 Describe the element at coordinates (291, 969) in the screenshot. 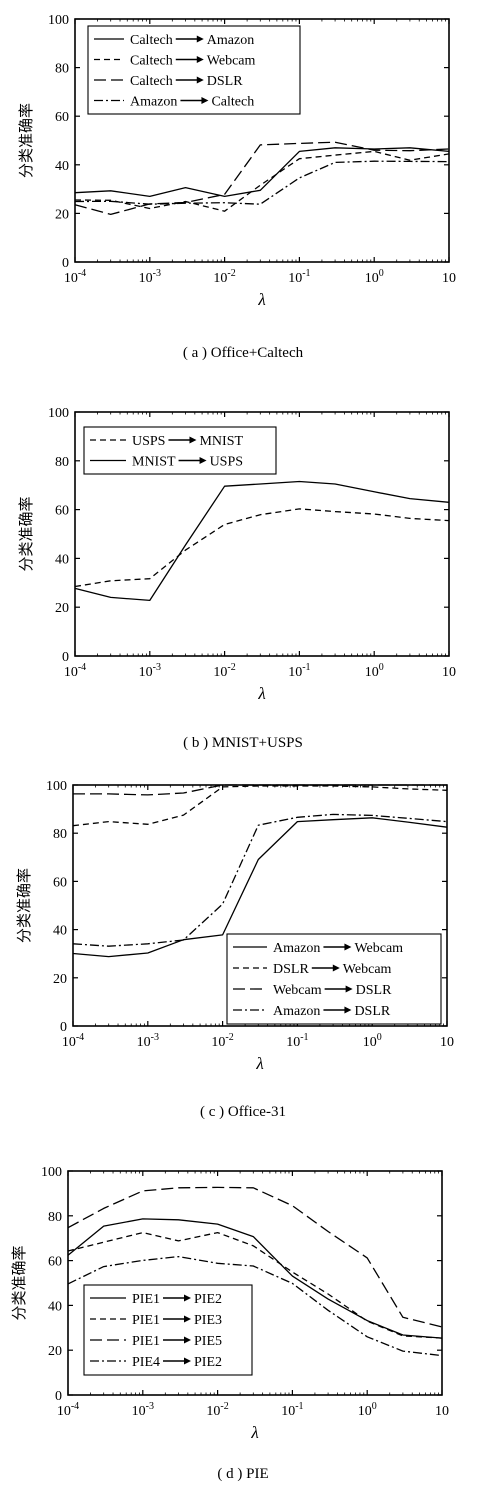

I see `legend-source-label: DSLR` at that location.